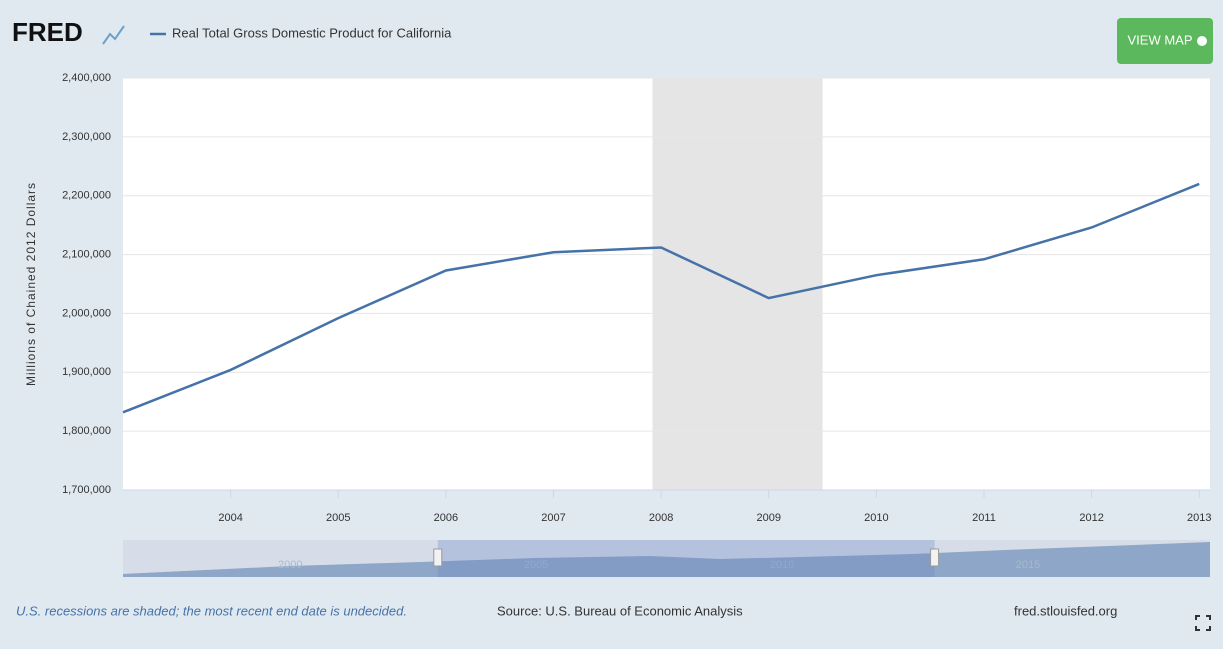  Describe the element at coordinates (230, 518) in the screenshot. I see `x-tick-label: 2004` at that location.